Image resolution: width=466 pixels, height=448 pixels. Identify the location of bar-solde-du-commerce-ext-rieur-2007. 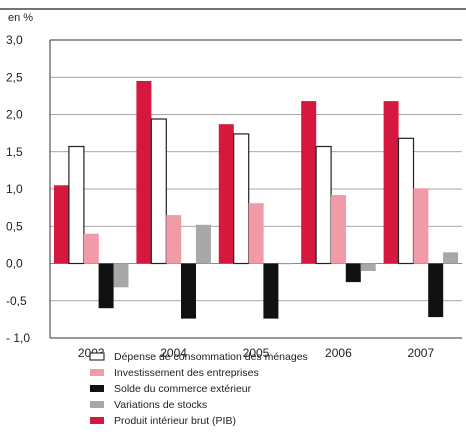
(436, 290).